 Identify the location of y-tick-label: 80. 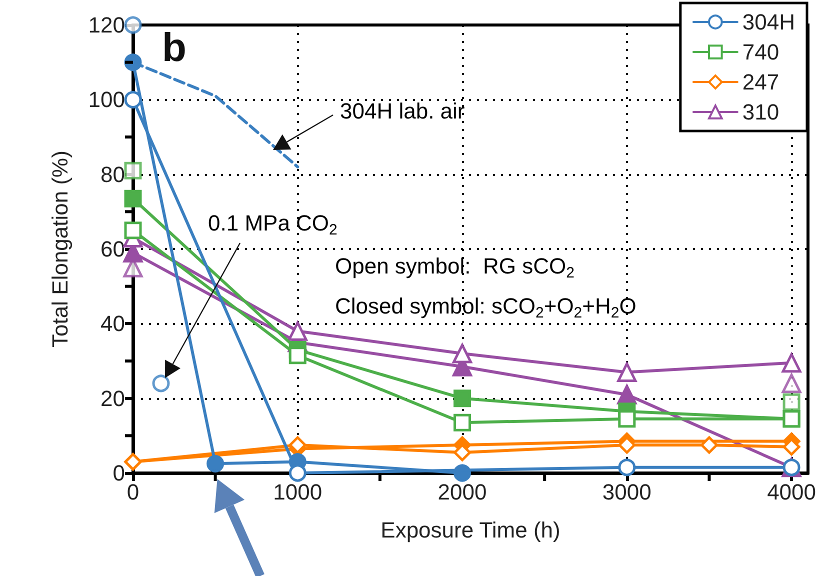
(112, 174).